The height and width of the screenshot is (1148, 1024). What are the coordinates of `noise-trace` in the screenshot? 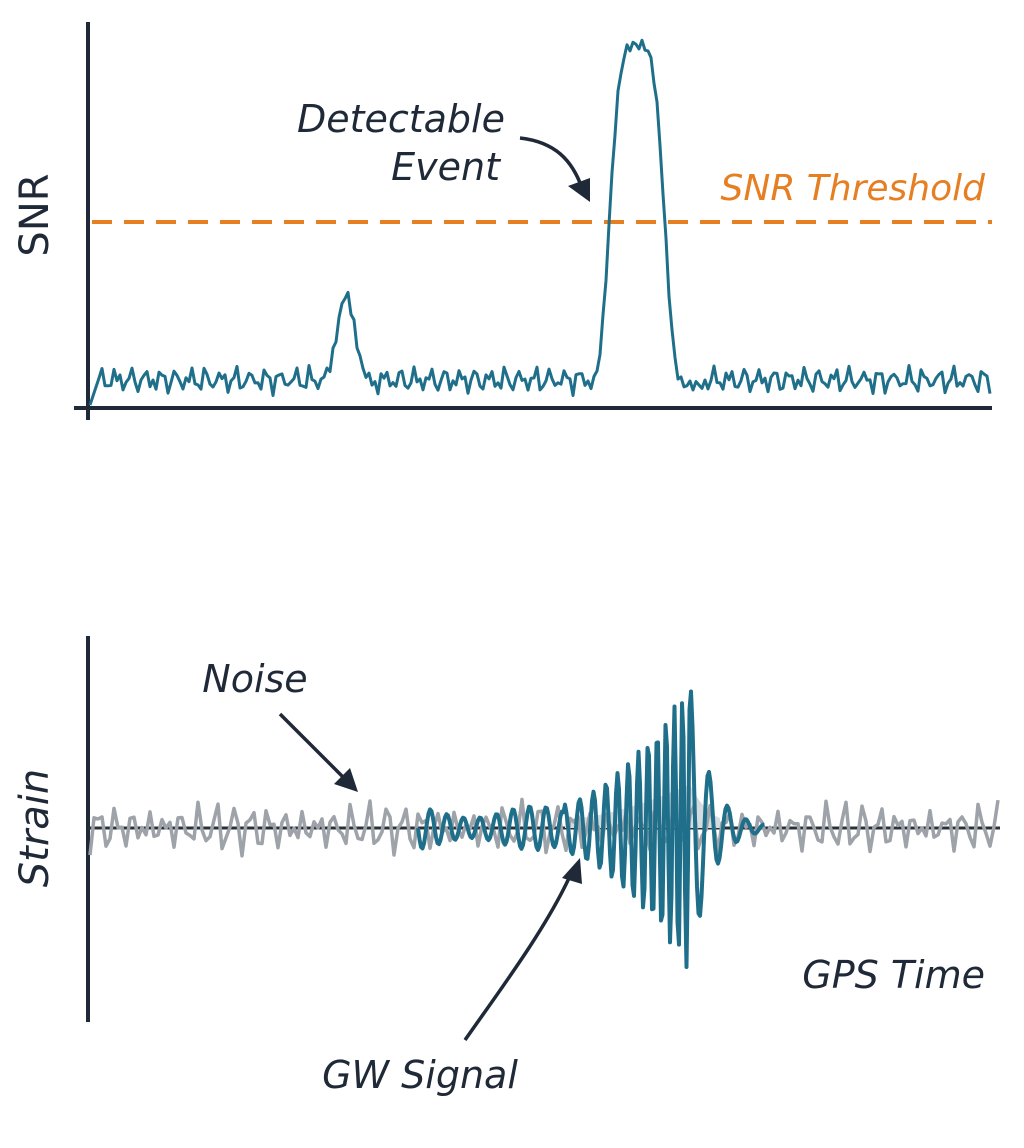 It's located at (544, 827).